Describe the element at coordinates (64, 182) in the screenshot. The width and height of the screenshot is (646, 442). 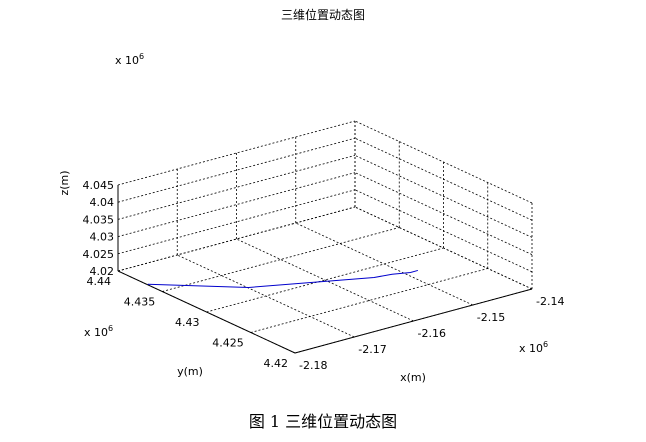
I see `z-axis-label: z(m)` at that location.